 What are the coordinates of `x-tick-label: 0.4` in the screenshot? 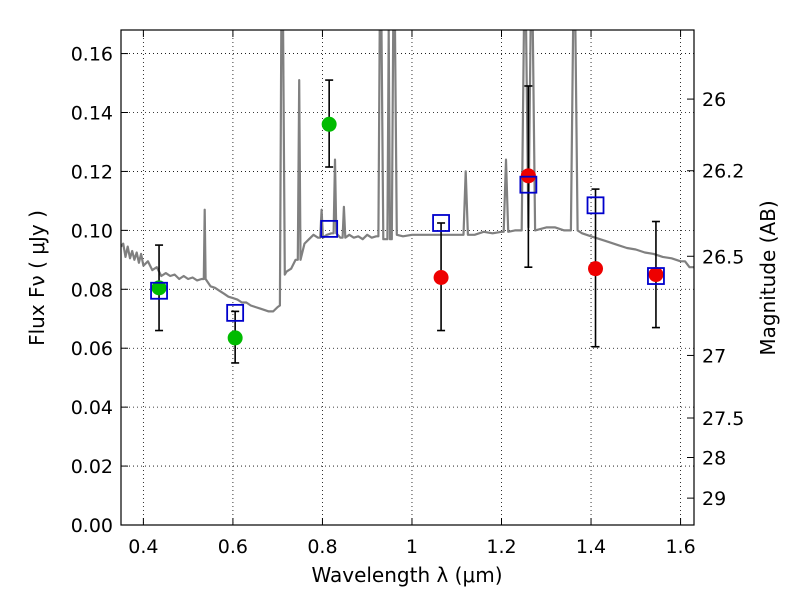 It's located at (143, 547).